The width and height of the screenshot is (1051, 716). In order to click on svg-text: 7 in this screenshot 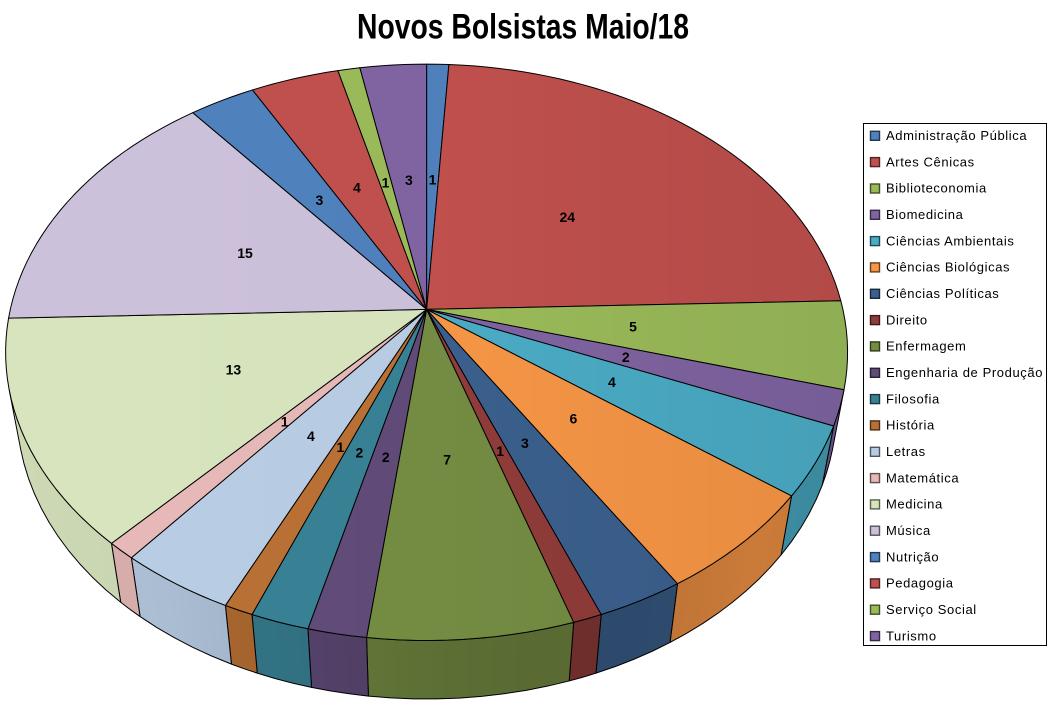, I will do `click(447, 459)`.